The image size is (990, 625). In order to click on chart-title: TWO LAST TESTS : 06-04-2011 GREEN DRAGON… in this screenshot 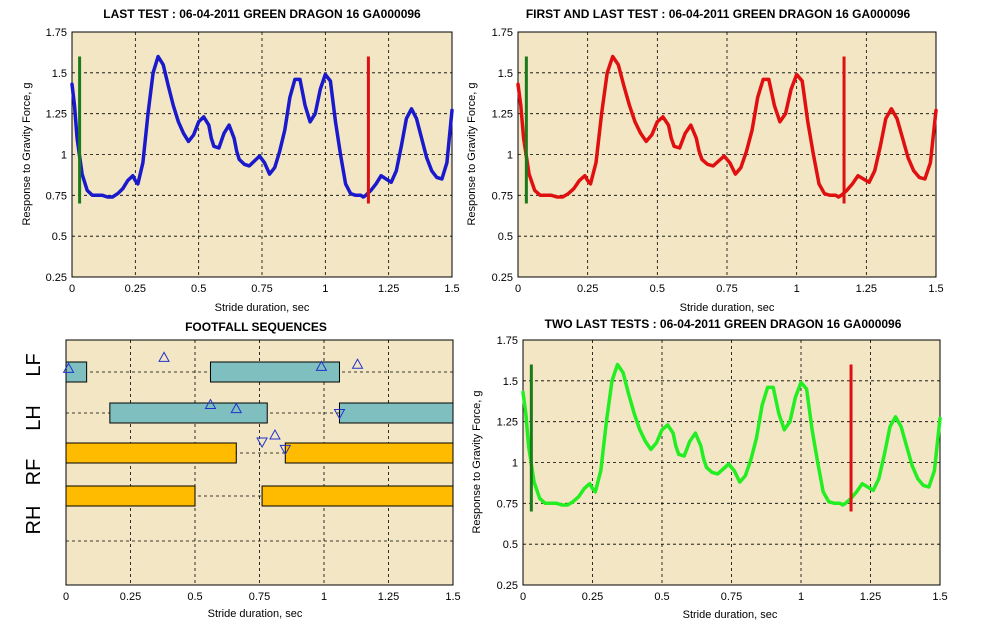, I will do `click(723, 324)`.